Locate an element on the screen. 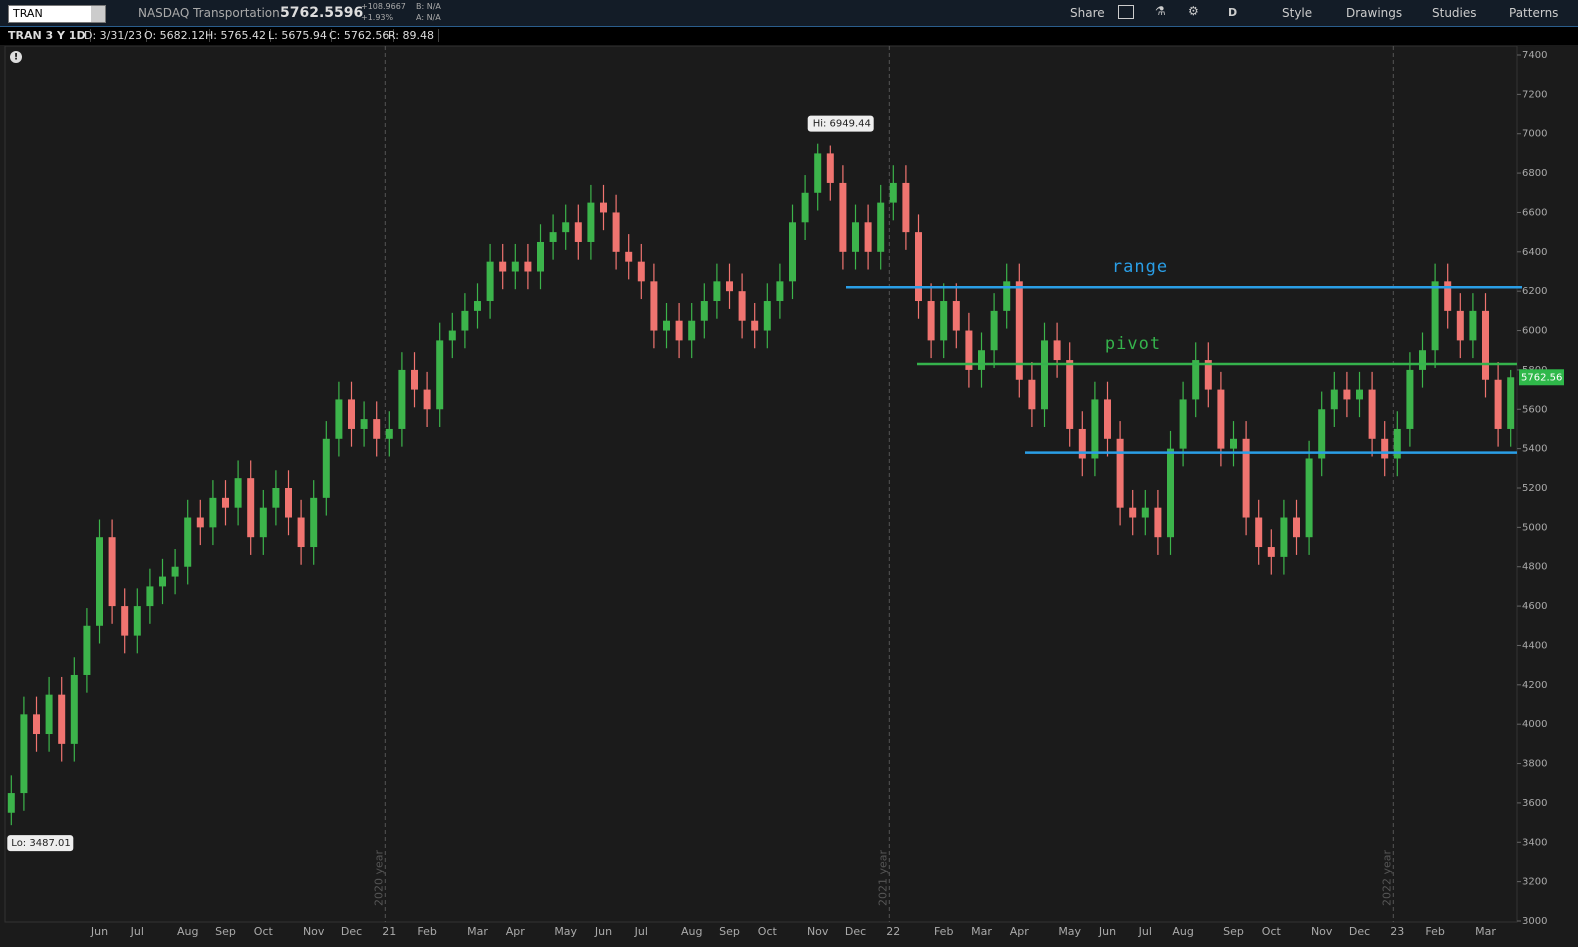 The width and height of the screenshot is (1578, 947). symbol: TRAN is located at coordinates (28, 13).